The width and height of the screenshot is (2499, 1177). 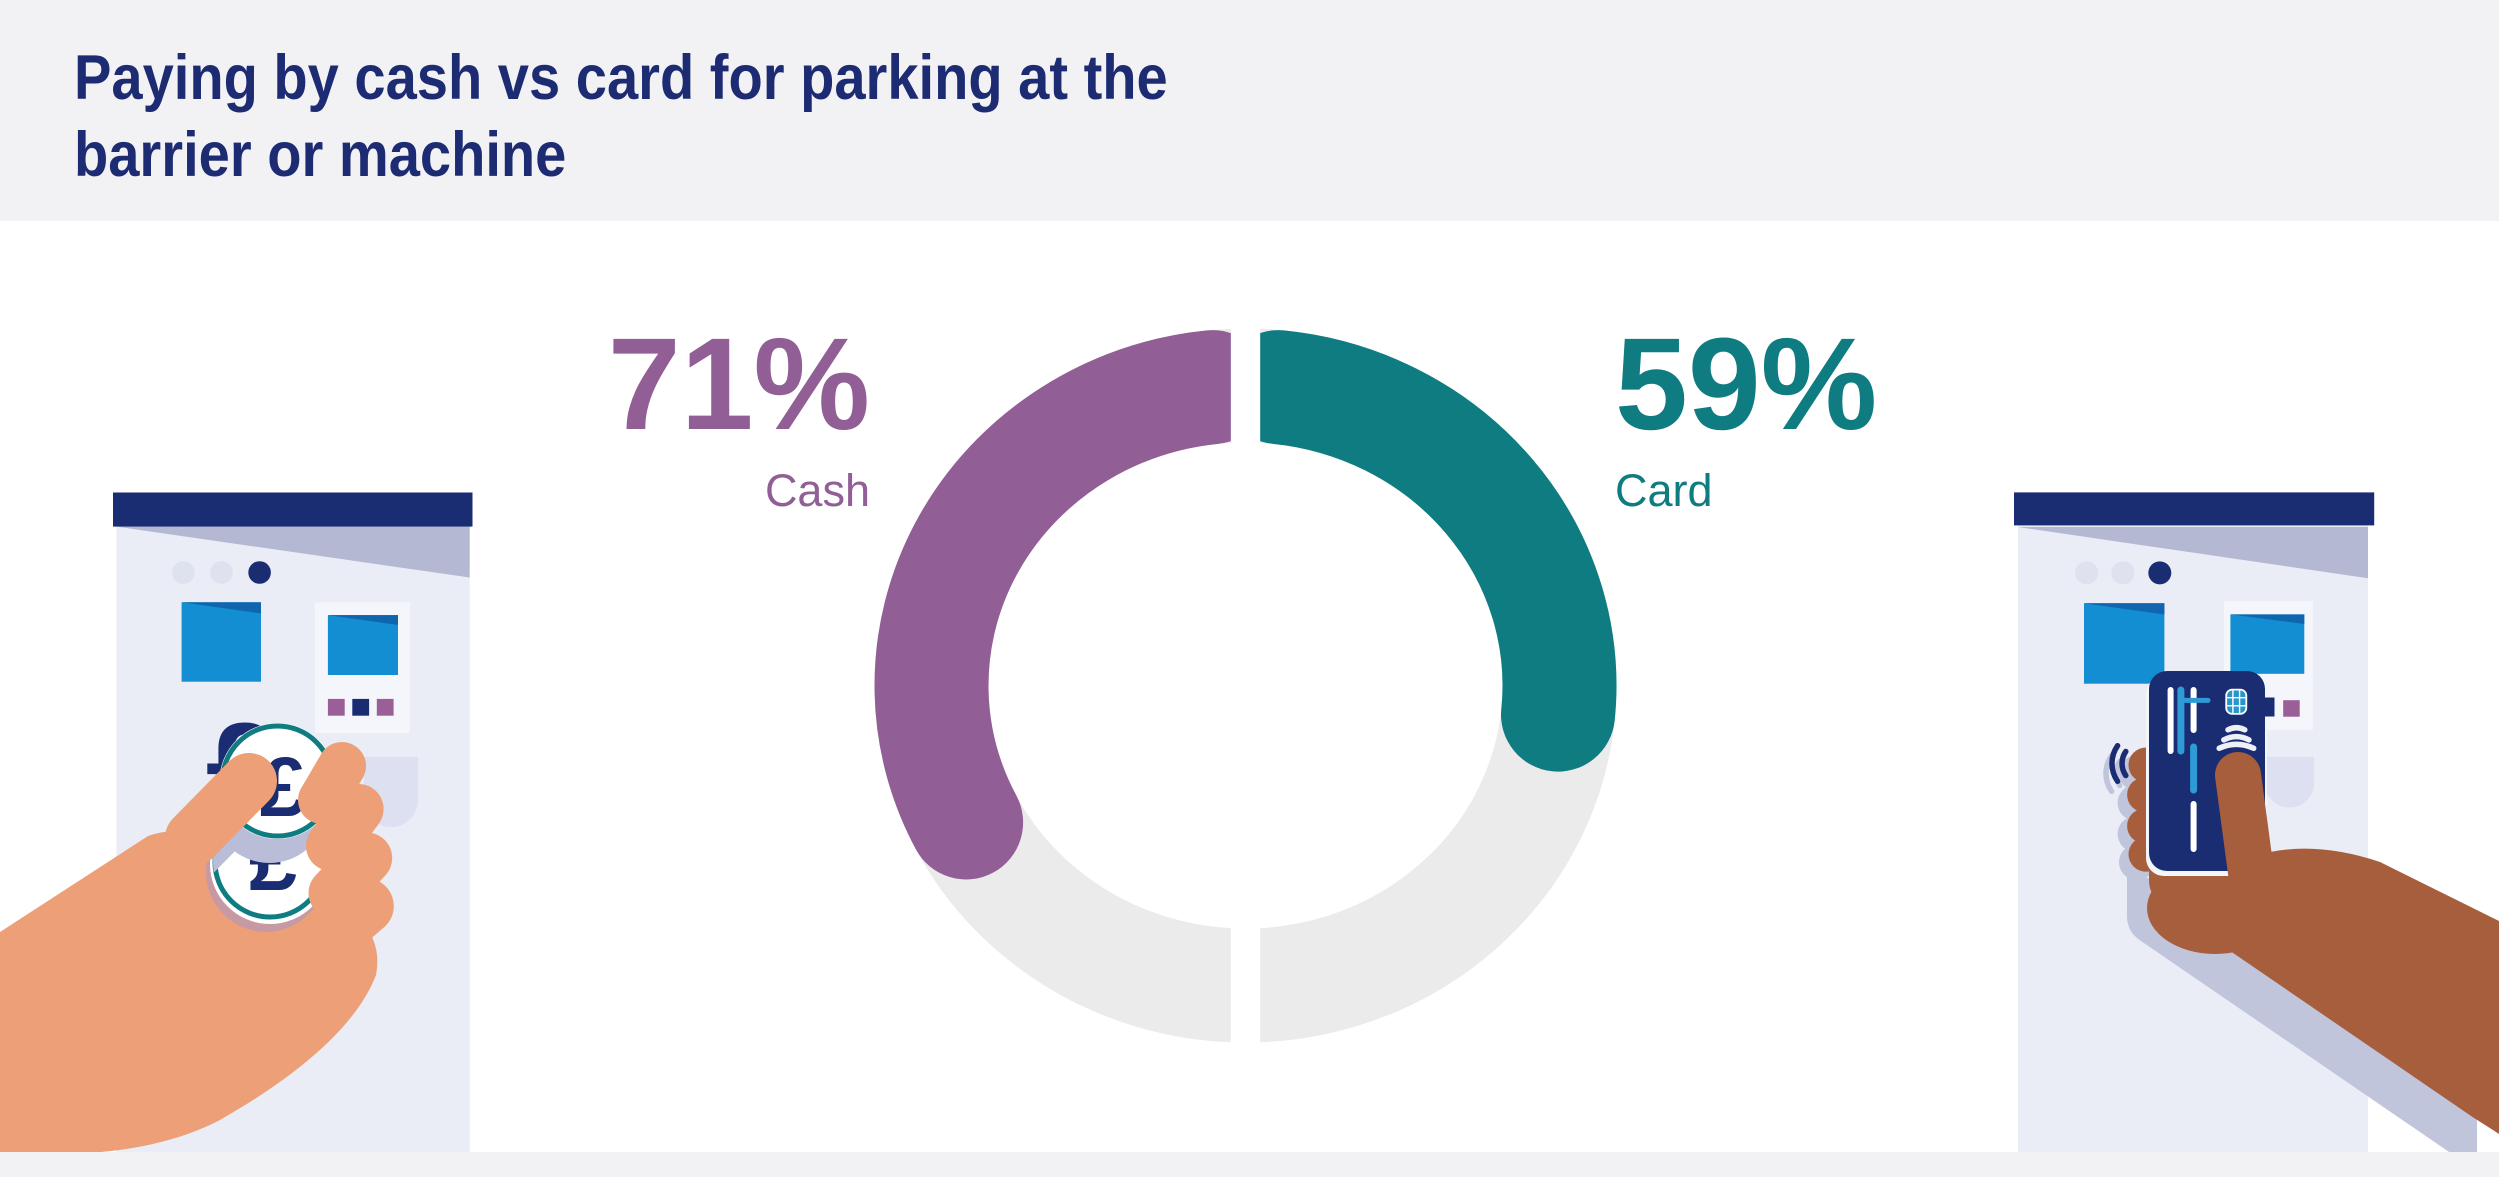 What do you see at coordinates (2189, 769) in the screenshot?
I see `card-stripes` at bounding box center [2189, 769].